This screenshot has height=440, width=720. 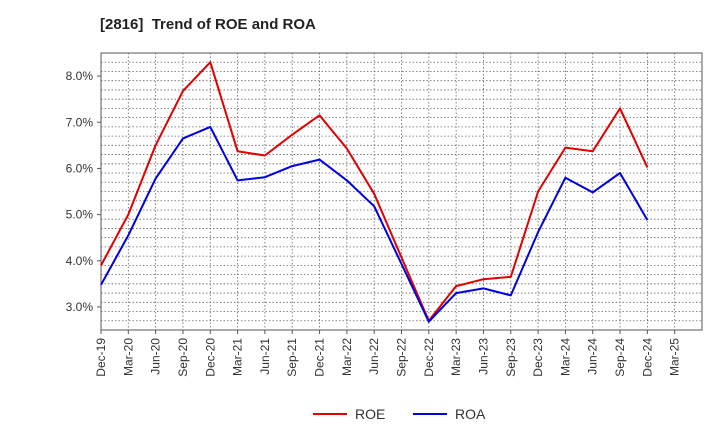 What do you see at coordinates (647, 357) in the screenshot?
I see `x-tick-label: Dec-24` at bounding box center [647, 357].